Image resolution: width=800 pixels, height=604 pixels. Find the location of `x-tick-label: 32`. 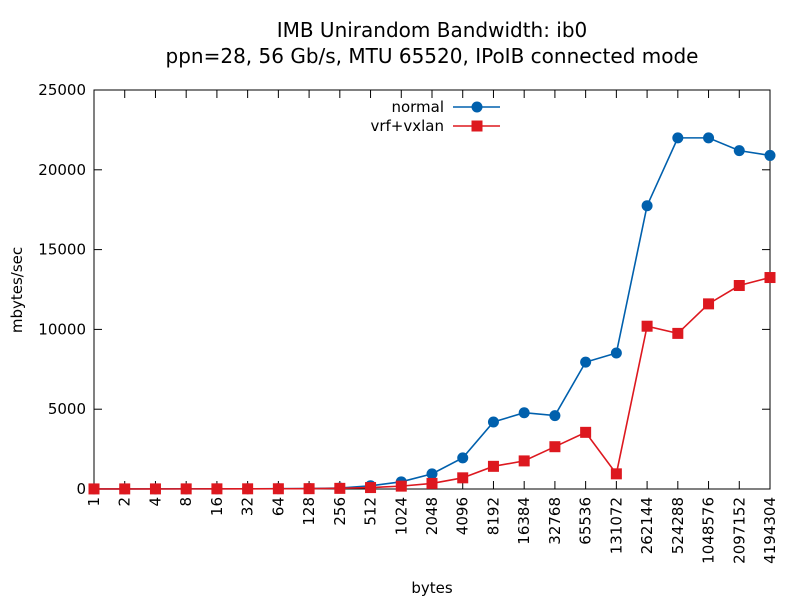

x-tick-label: 32 is located at coordinates (248, 506).